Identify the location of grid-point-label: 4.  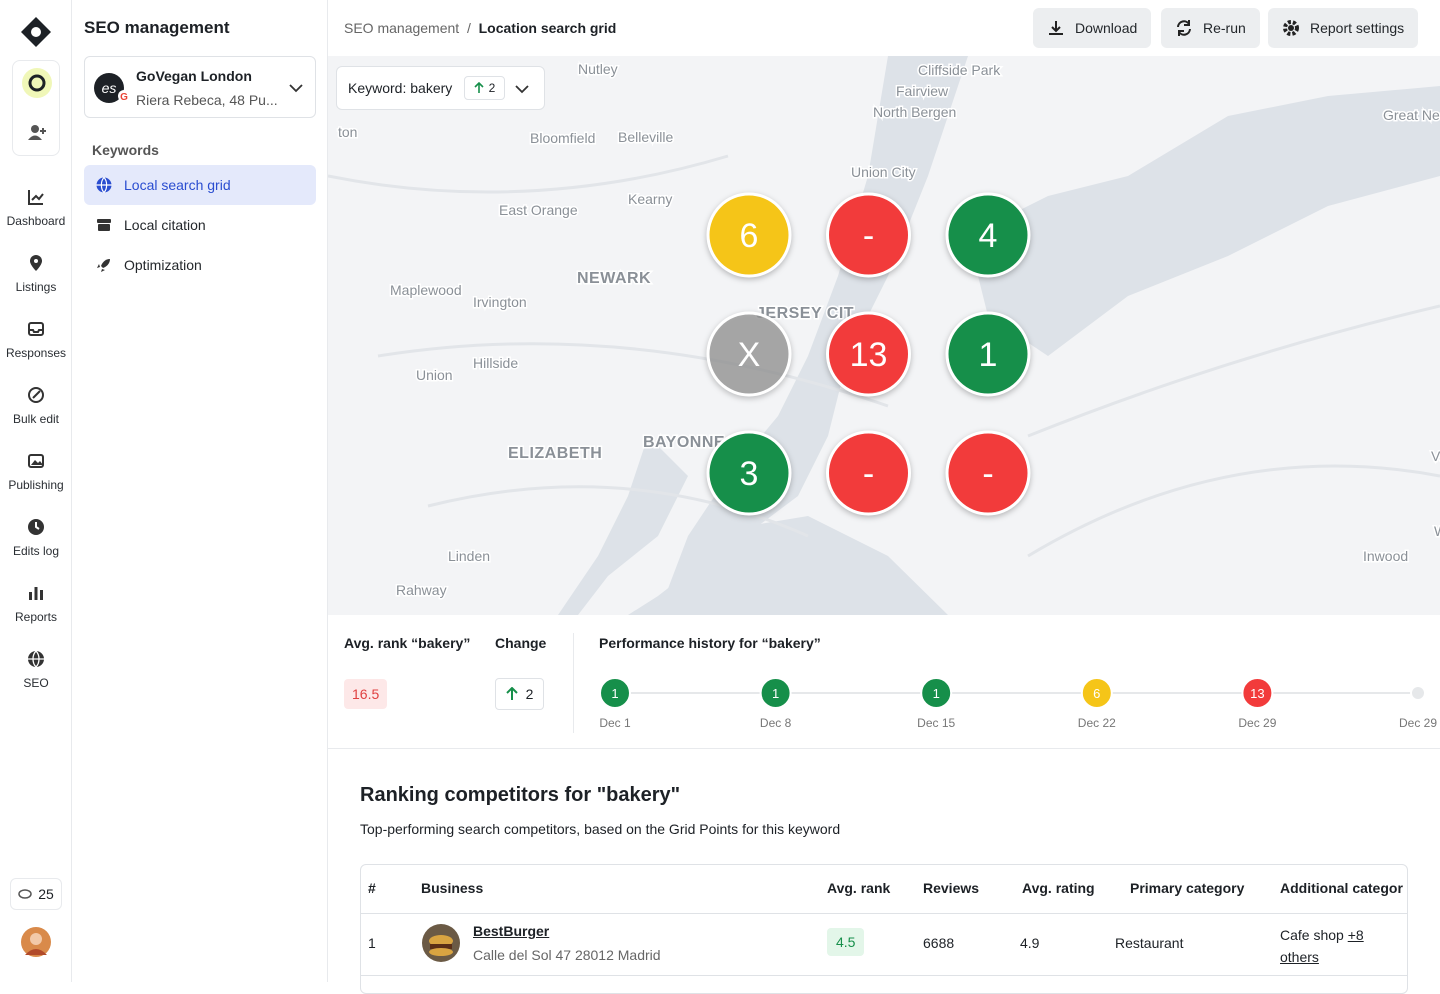
(988, 236).